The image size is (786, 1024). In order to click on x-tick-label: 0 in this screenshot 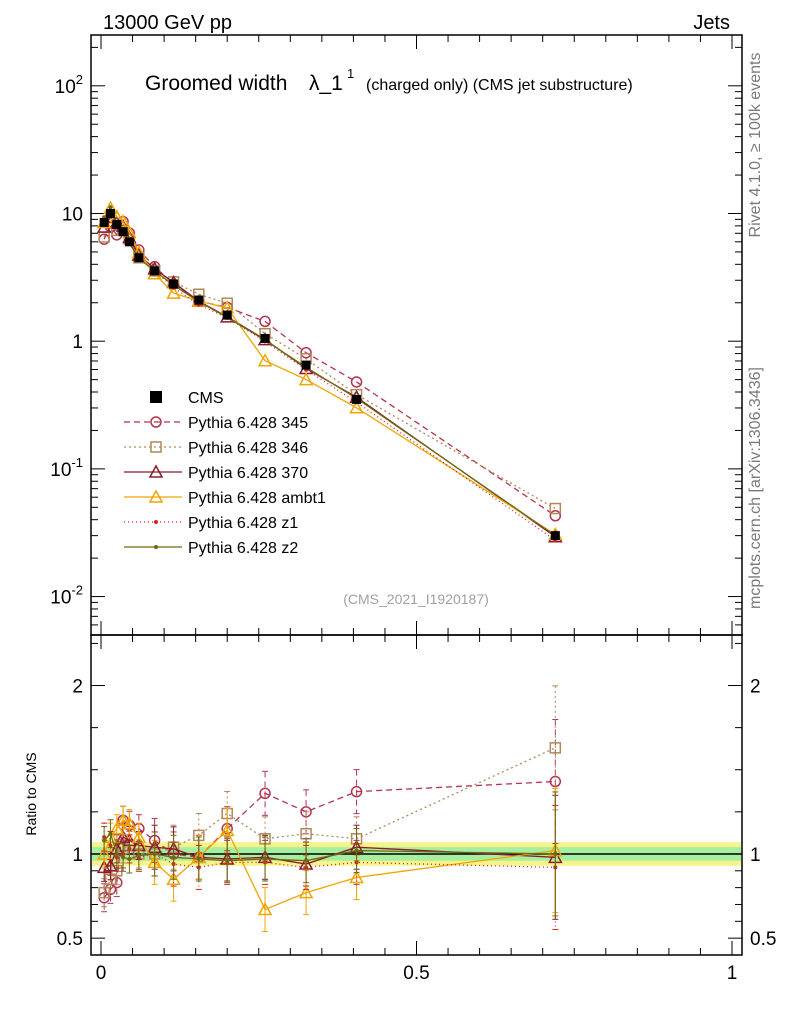, I will do `click(101, 973)`.